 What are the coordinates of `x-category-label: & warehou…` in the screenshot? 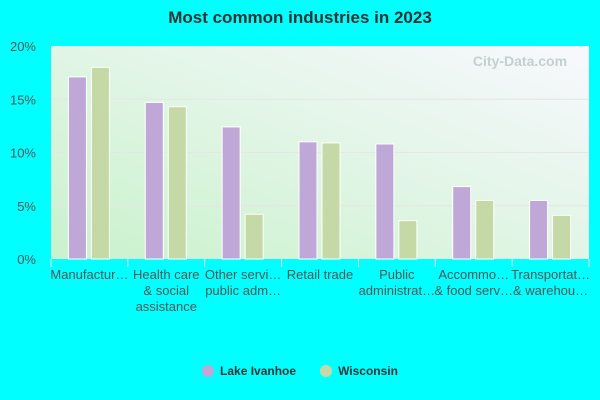 It's located at (550, 290).